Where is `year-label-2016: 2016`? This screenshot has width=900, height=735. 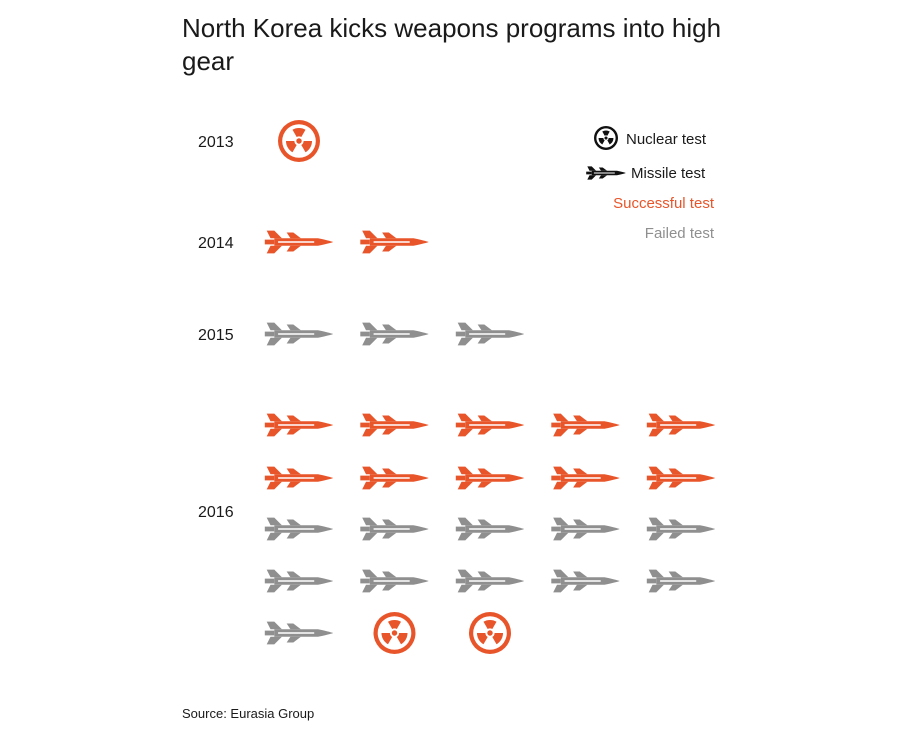
year-label-2016: 2016 is located at coordinates (216, 512).